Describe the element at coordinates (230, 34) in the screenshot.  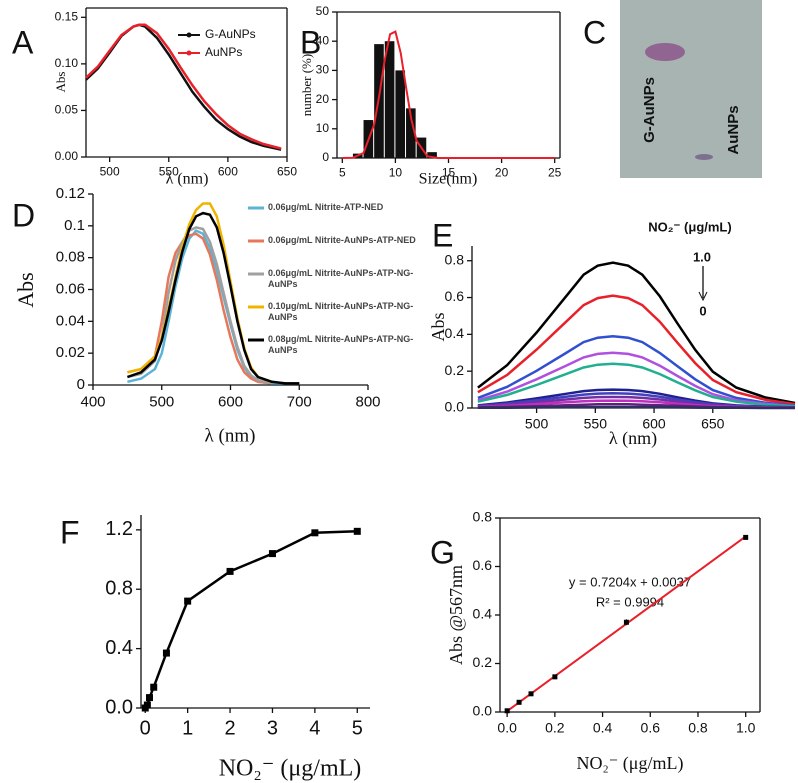
I see `legend-label: G-AuNPs` at that location.